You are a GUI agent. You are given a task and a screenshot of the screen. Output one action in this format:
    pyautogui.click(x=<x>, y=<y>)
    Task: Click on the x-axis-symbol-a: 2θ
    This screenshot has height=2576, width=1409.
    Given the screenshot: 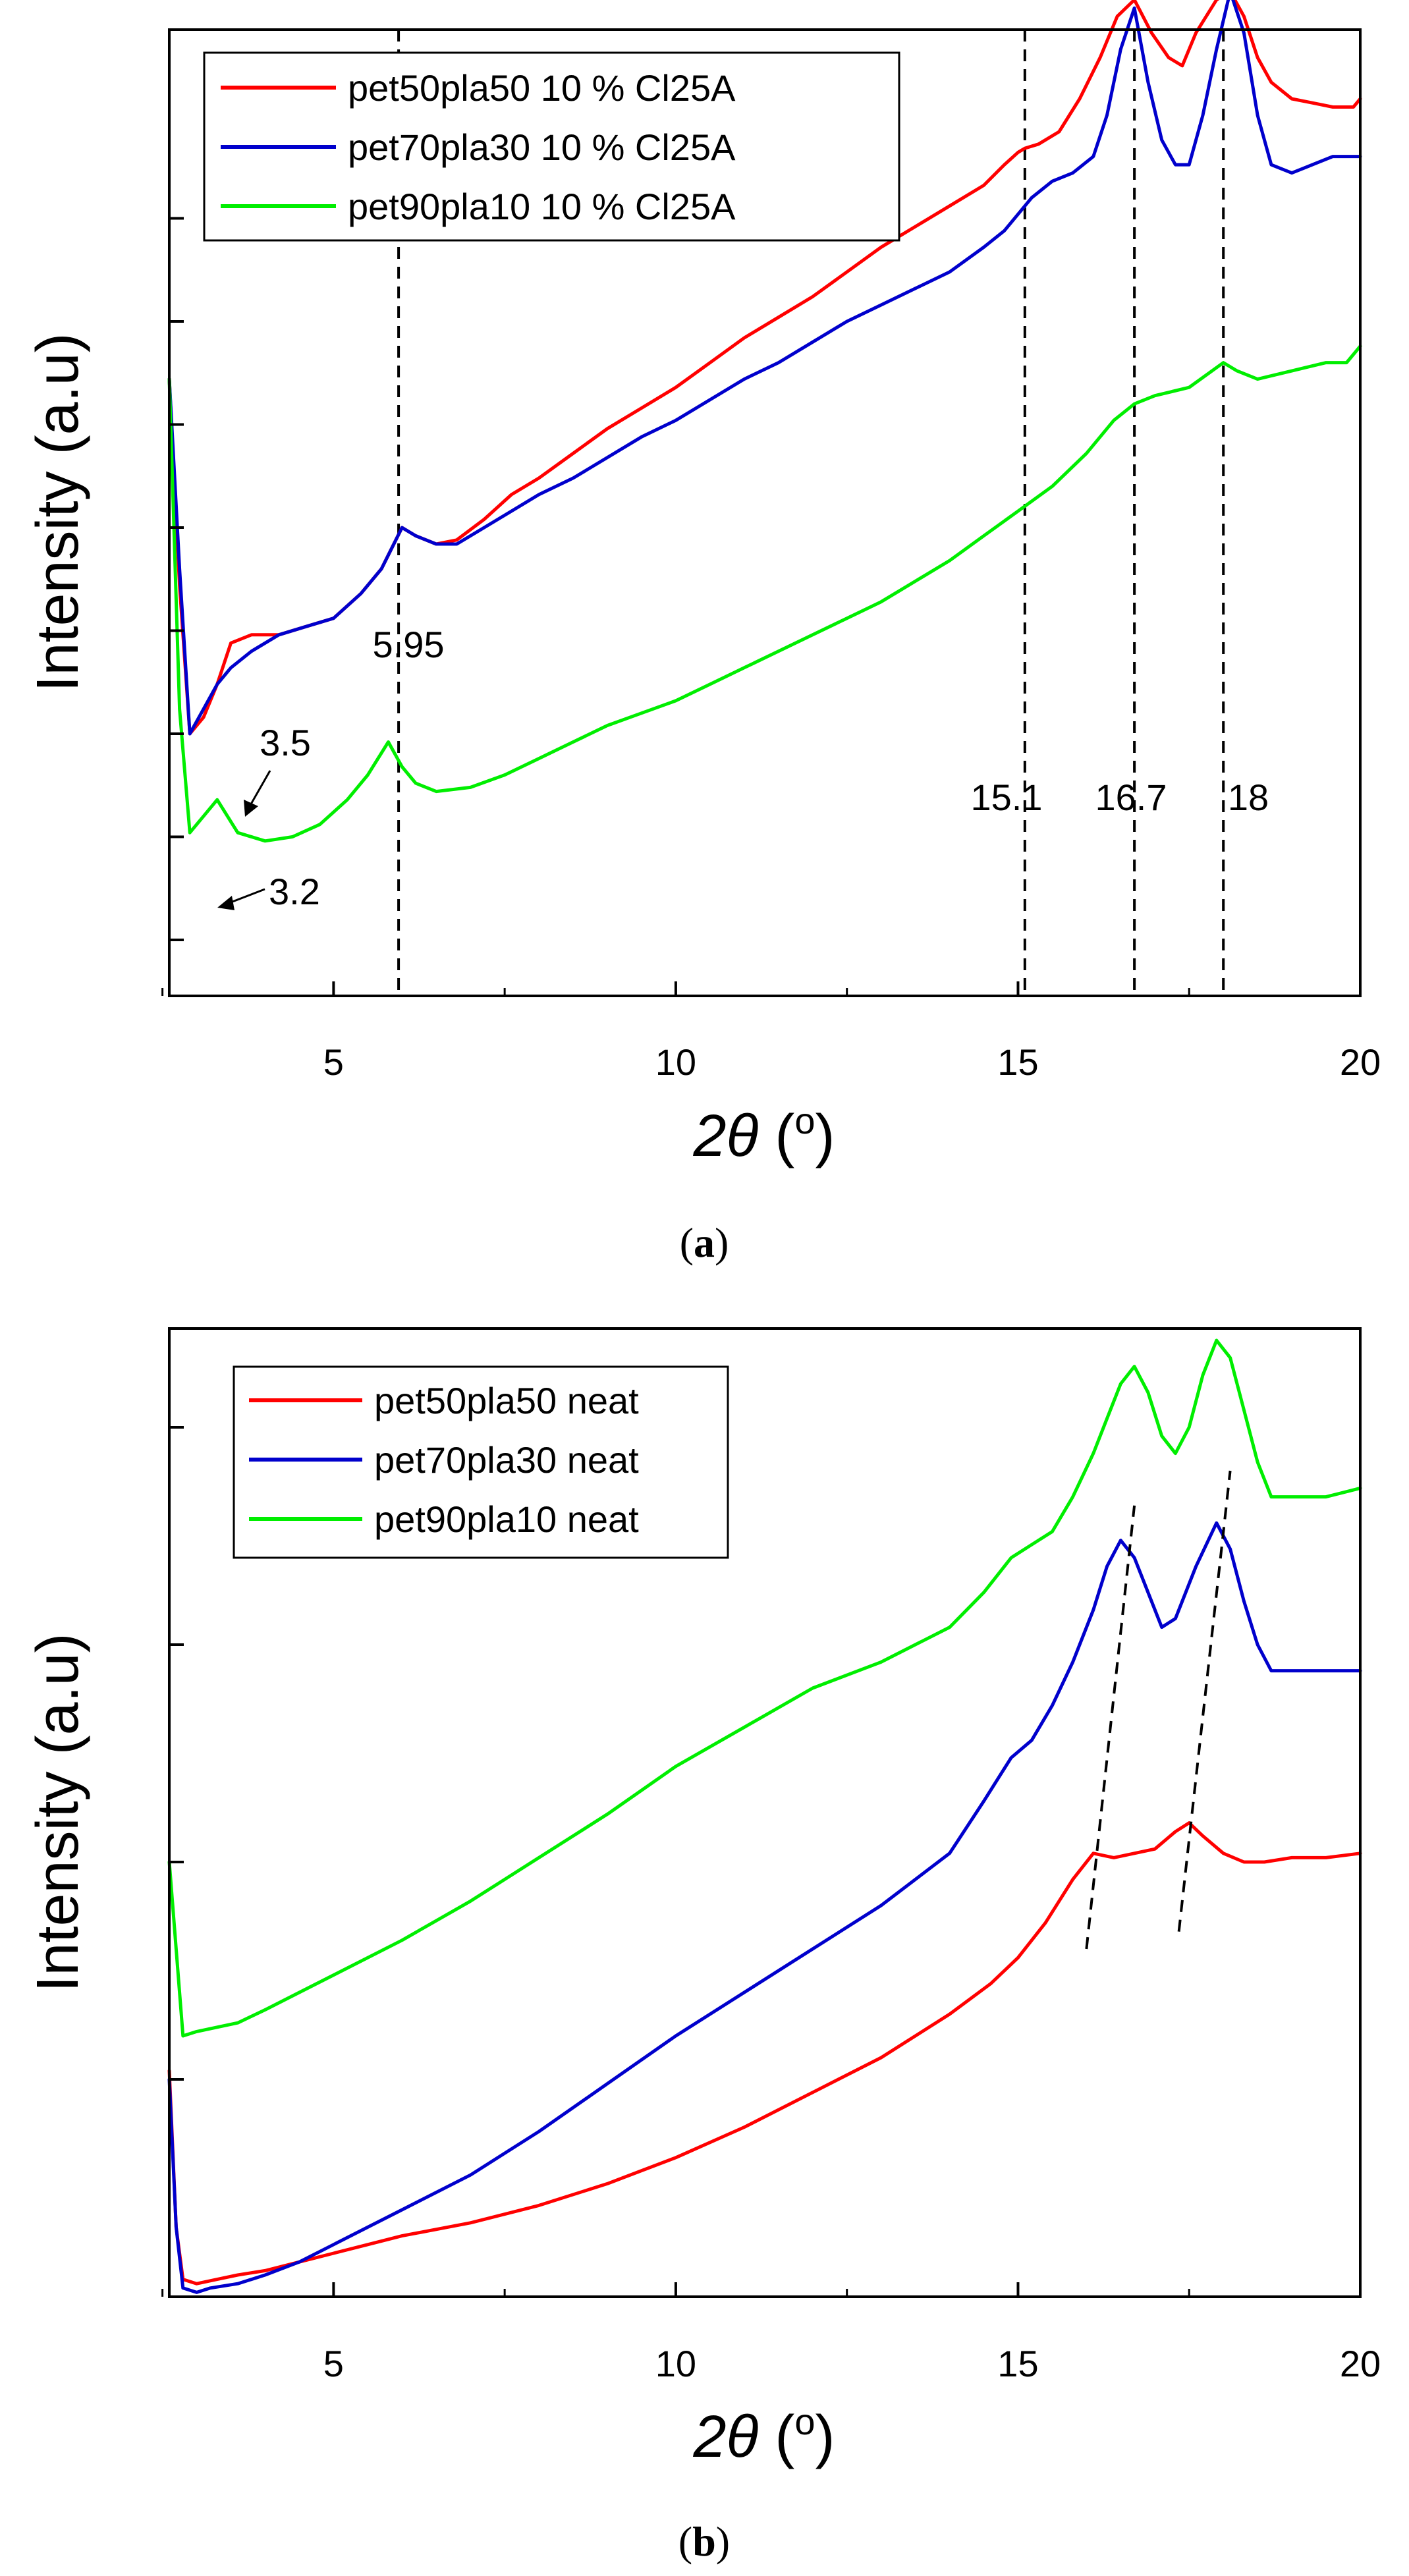 What is the action you would take?
    pyautogui.click(x=725, y=1136)
    